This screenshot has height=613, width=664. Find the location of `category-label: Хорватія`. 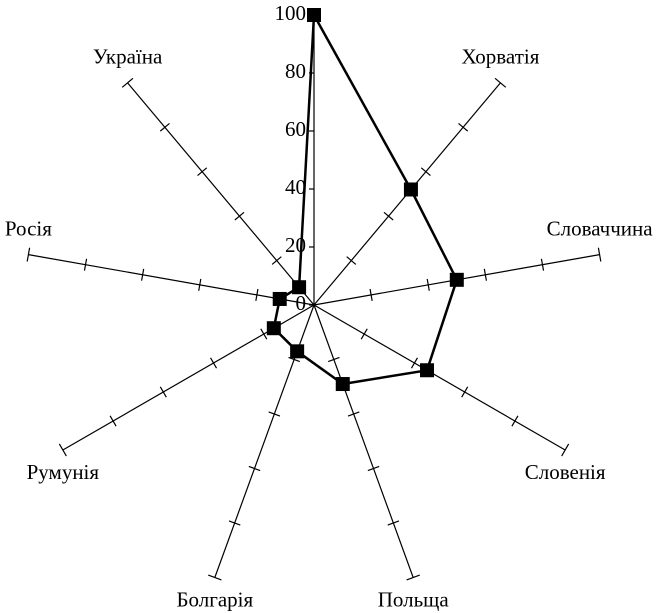

category-label: Хорватія is located at coordinates (500, 57).